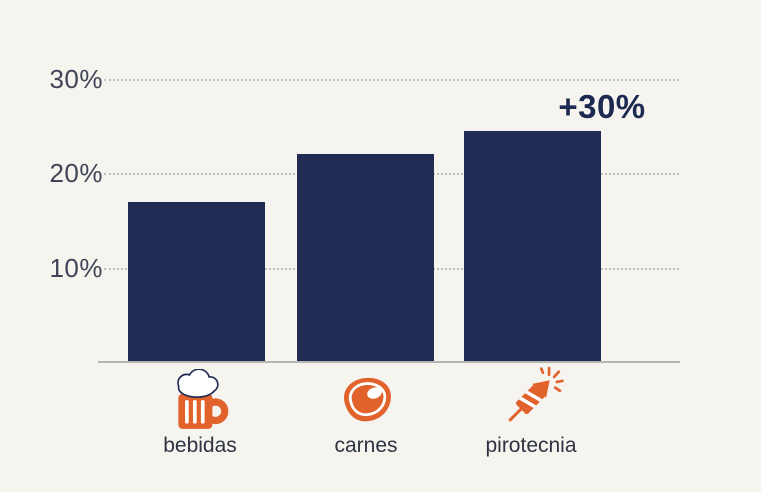 The image size is (761, 492). I want to click on beer-mug-icon, so click(200, 401).